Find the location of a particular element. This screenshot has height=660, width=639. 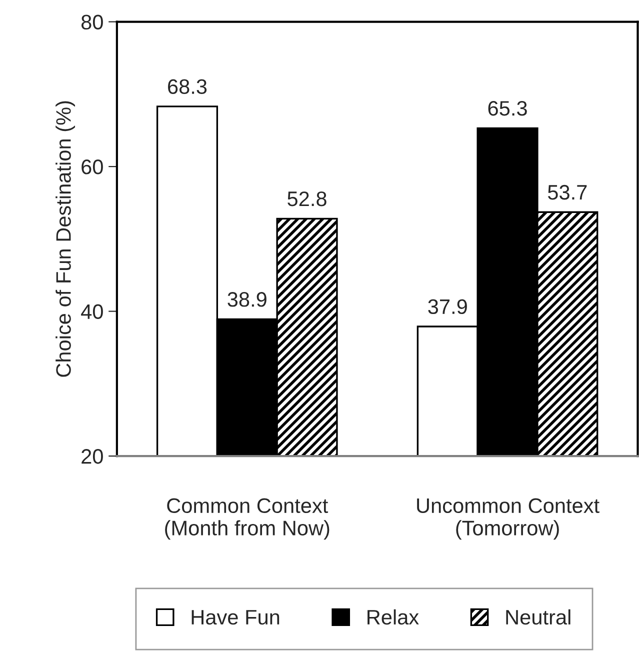

legend-label: Have Fun is located at coordinates (236, 617).